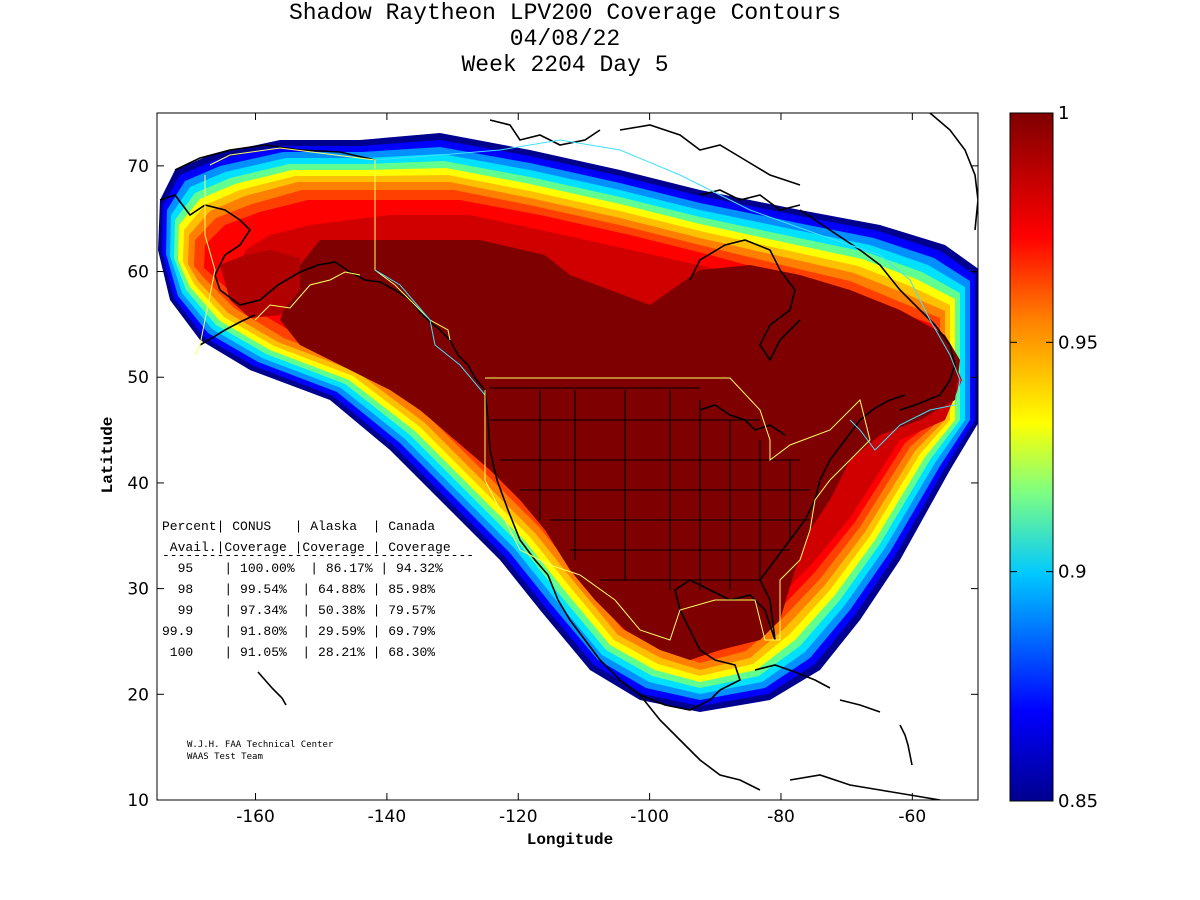 This screenshot has height=900, width=1200. What do you see at coordinates (832, 487) in the screenshot?
I see `east-coast-us` at bounding box center [832, 487].